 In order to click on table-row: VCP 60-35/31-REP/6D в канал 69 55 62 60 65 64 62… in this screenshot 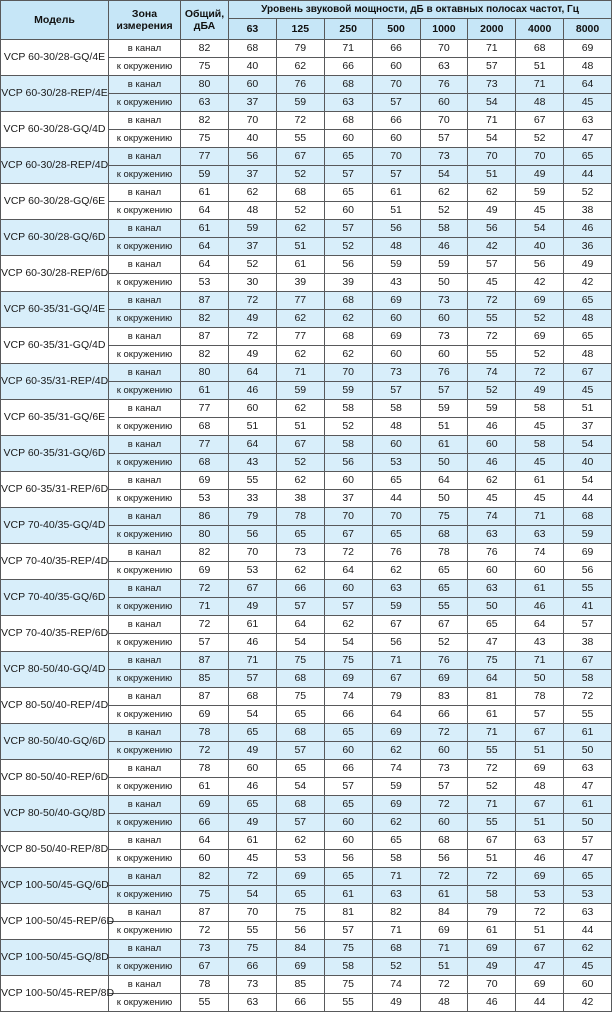, I will do `click(306, 489)`.